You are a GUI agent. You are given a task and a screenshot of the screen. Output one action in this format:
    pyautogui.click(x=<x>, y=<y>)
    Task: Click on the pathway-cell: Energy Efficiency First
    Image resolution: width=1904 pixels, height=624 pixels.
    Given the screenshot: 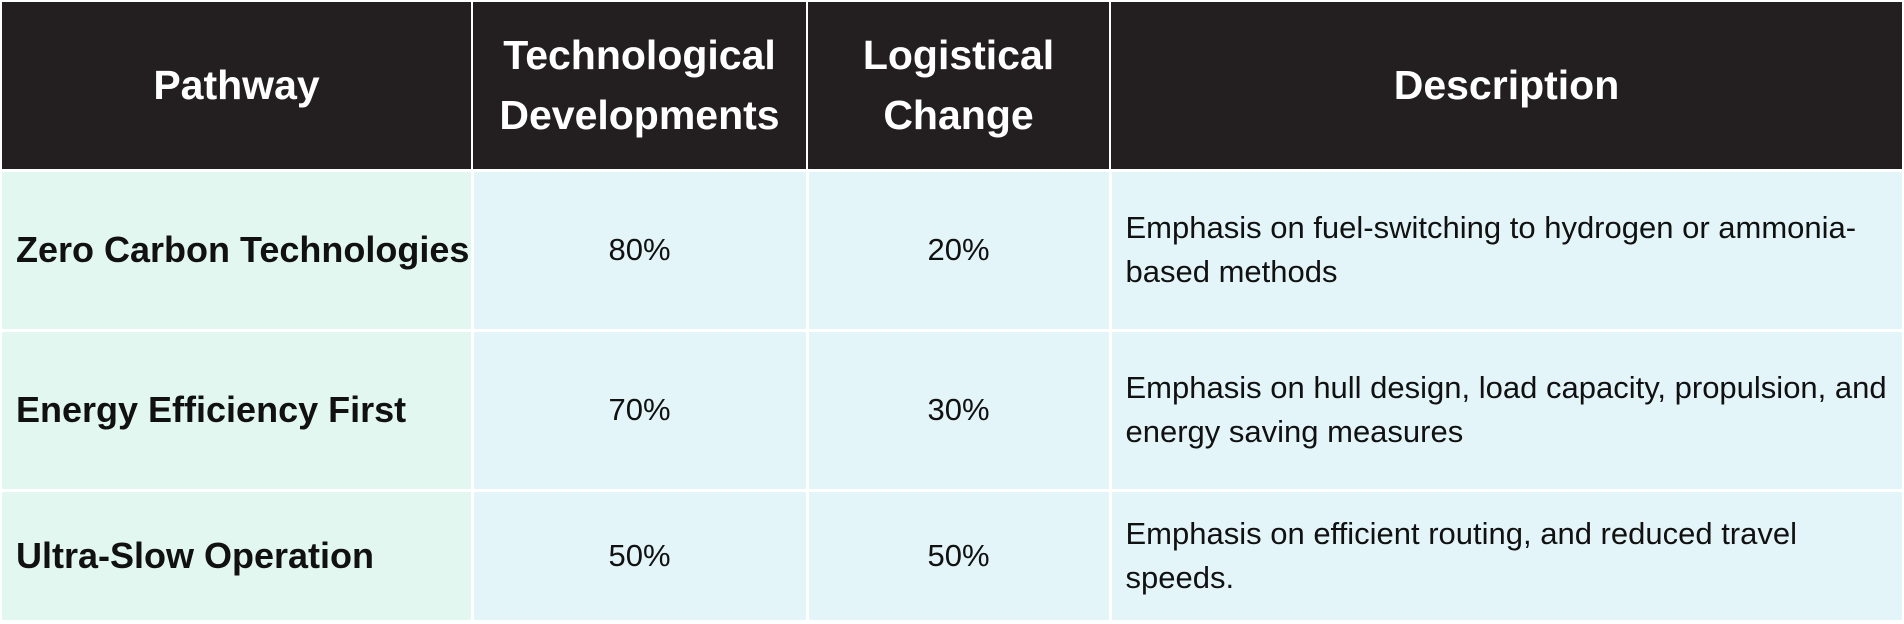 What is the action you would take?
    pyautogui.click(x=238, y=409)
    